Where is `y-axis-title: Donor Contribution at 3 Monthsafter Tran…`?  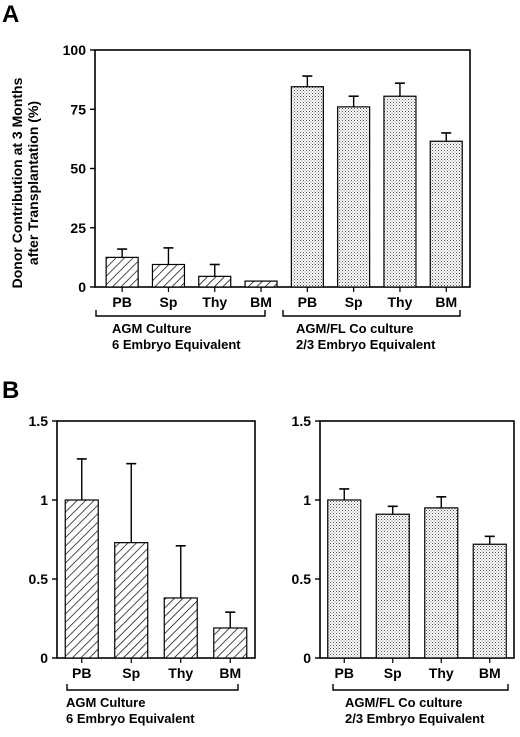 y-axis-title: Donor Contribution at 3 Monthsafter Tran… is located at coordinates (25, 182).